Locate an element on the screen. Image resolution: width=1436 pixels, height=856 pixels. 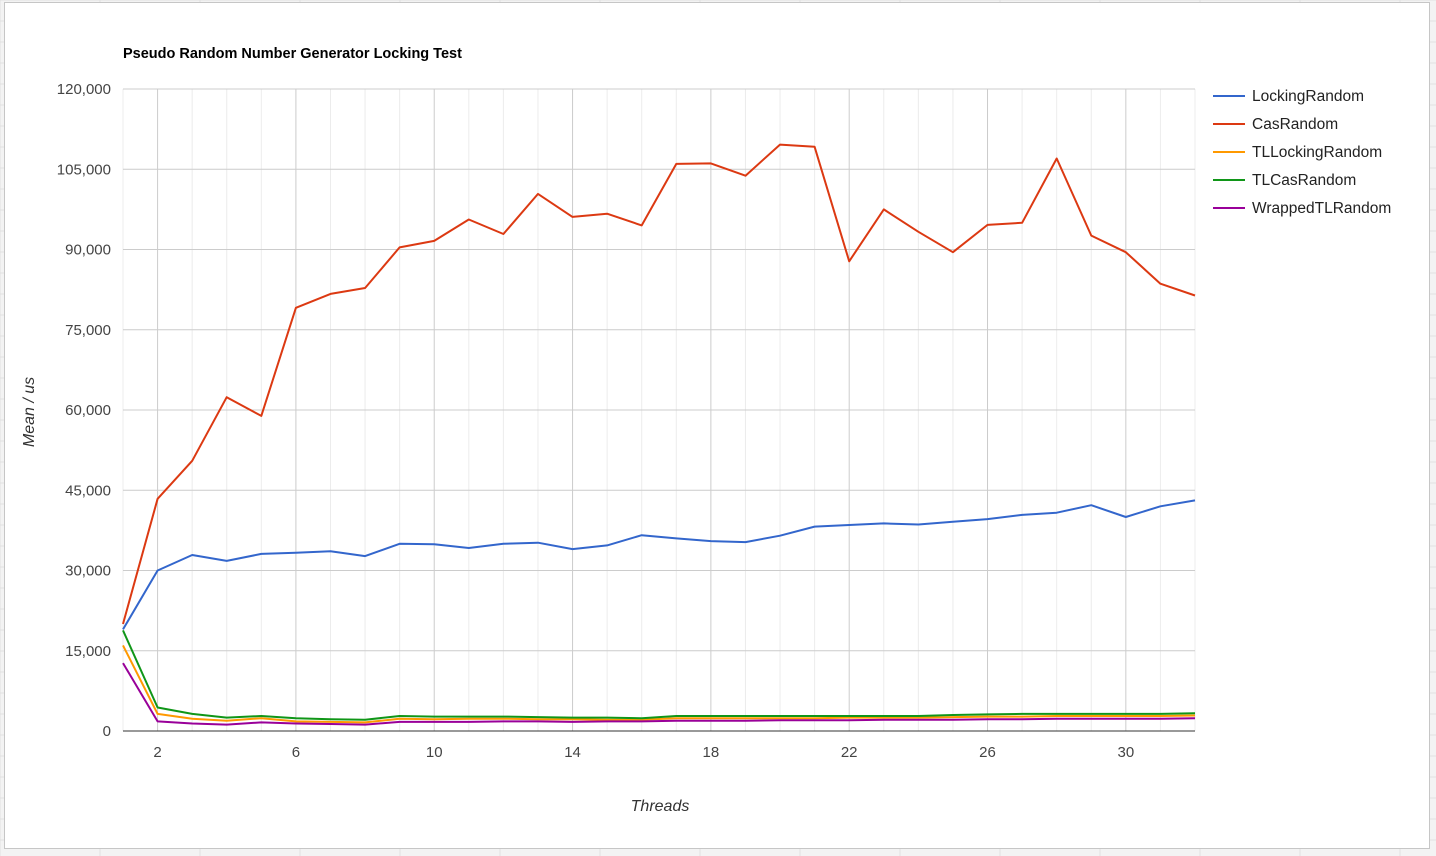
y-tick-label: 120,000 is located at coordinates (84, 89).